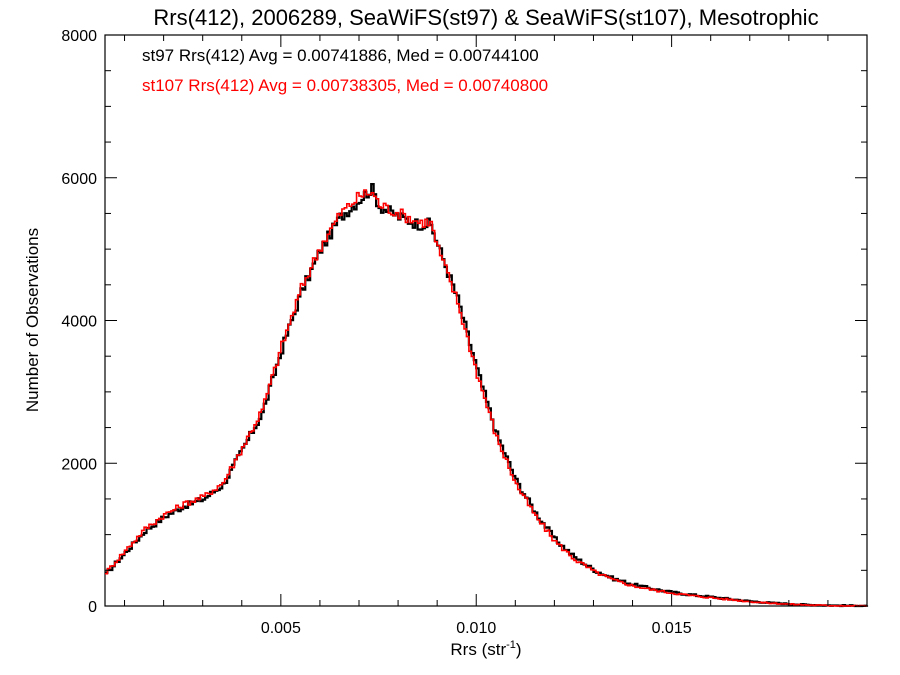 The height and width of the screenshot is (675, 900). What do you see at coordinates (519, 649) in the screenshot?
I see `x-axis-label-end: )` at bounding box center [519, 649].